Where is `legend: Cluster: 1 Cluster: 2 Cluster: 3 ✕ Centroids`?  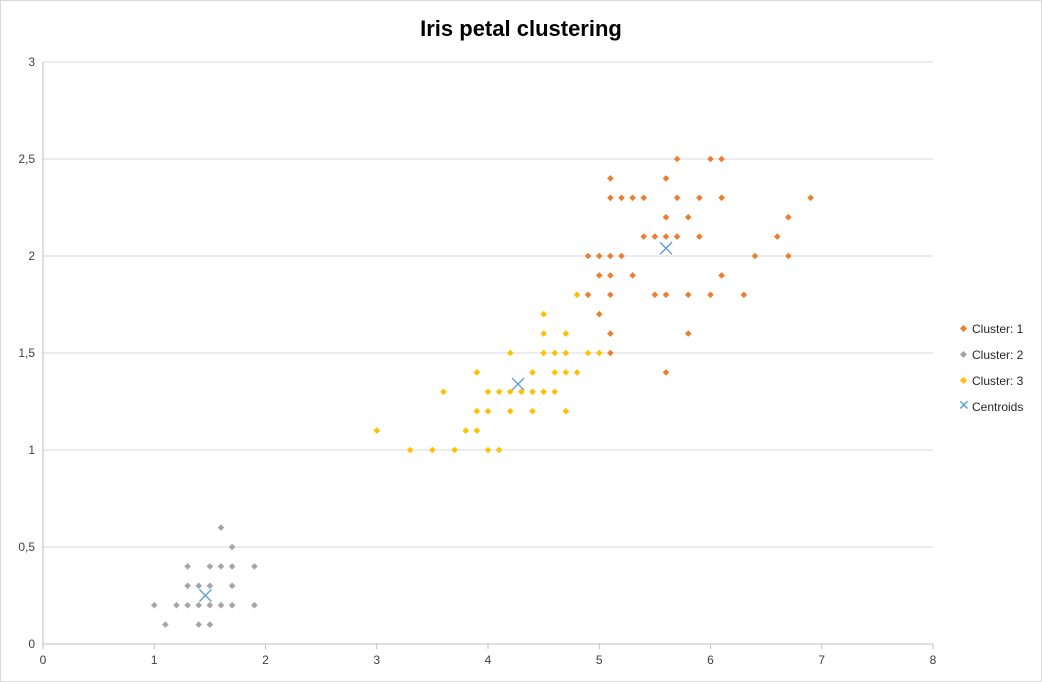 legend: Cluster: 1 Cluster: 2 Cluster: 3 ✕ Centroids is located at coordinates (990, 368).